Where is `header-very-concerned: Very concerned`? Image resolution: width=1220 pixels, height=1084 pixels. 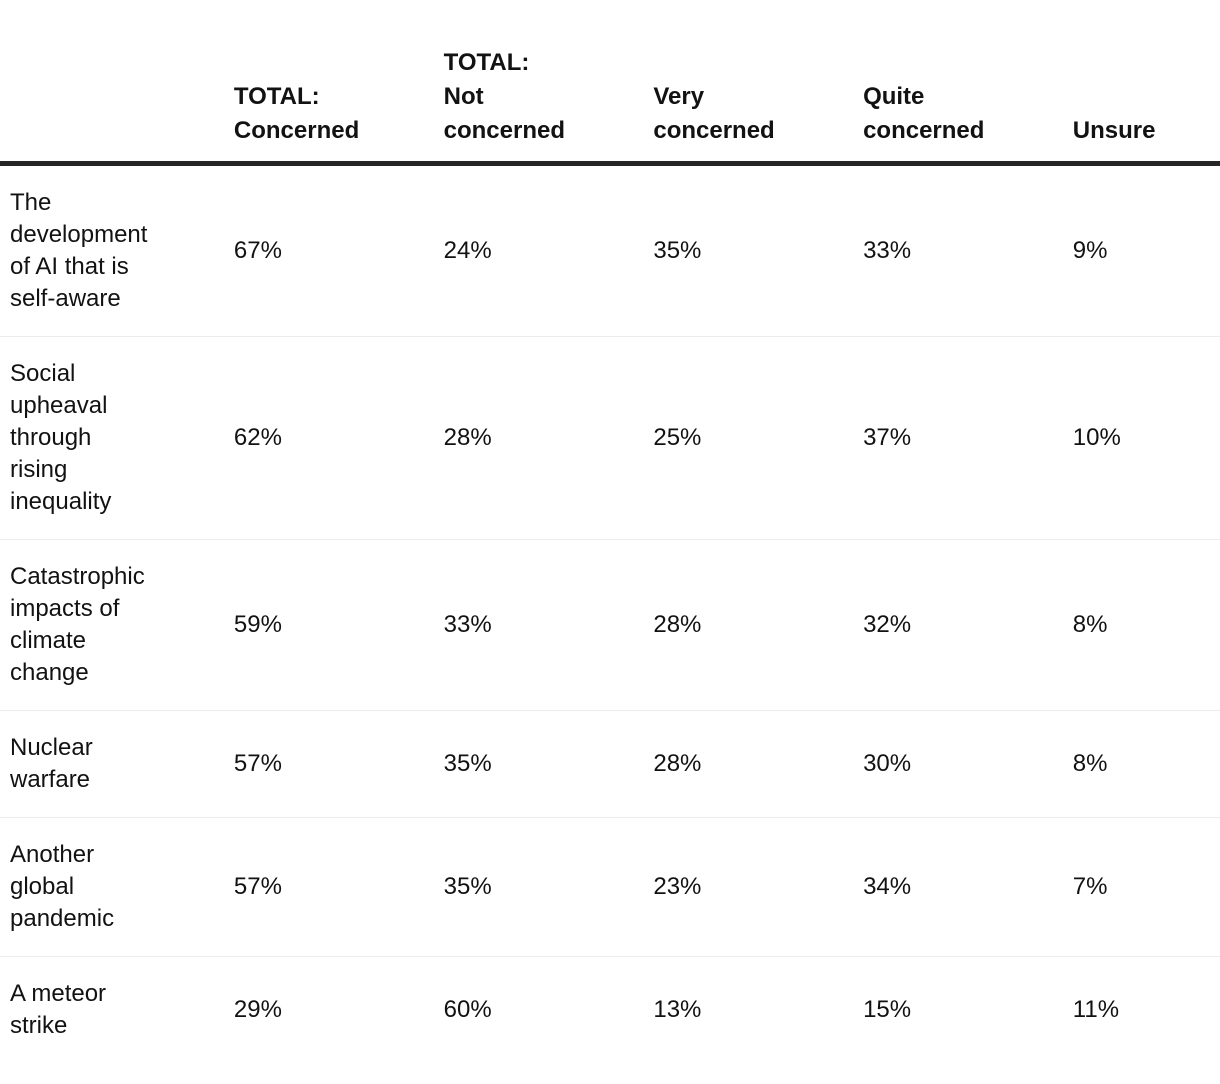 header-very-concerned: Very concerned is located at coordinates (758, 86).